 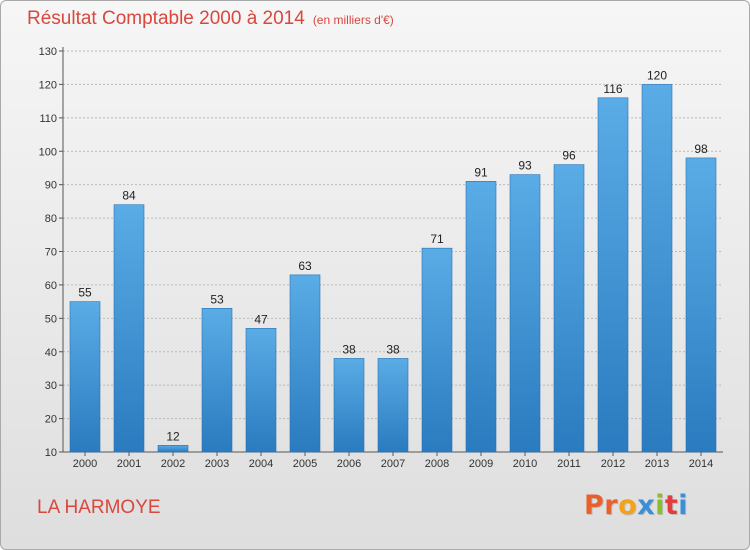 I want to click on x-tick-label: 2000, so click(x=85, y=464).